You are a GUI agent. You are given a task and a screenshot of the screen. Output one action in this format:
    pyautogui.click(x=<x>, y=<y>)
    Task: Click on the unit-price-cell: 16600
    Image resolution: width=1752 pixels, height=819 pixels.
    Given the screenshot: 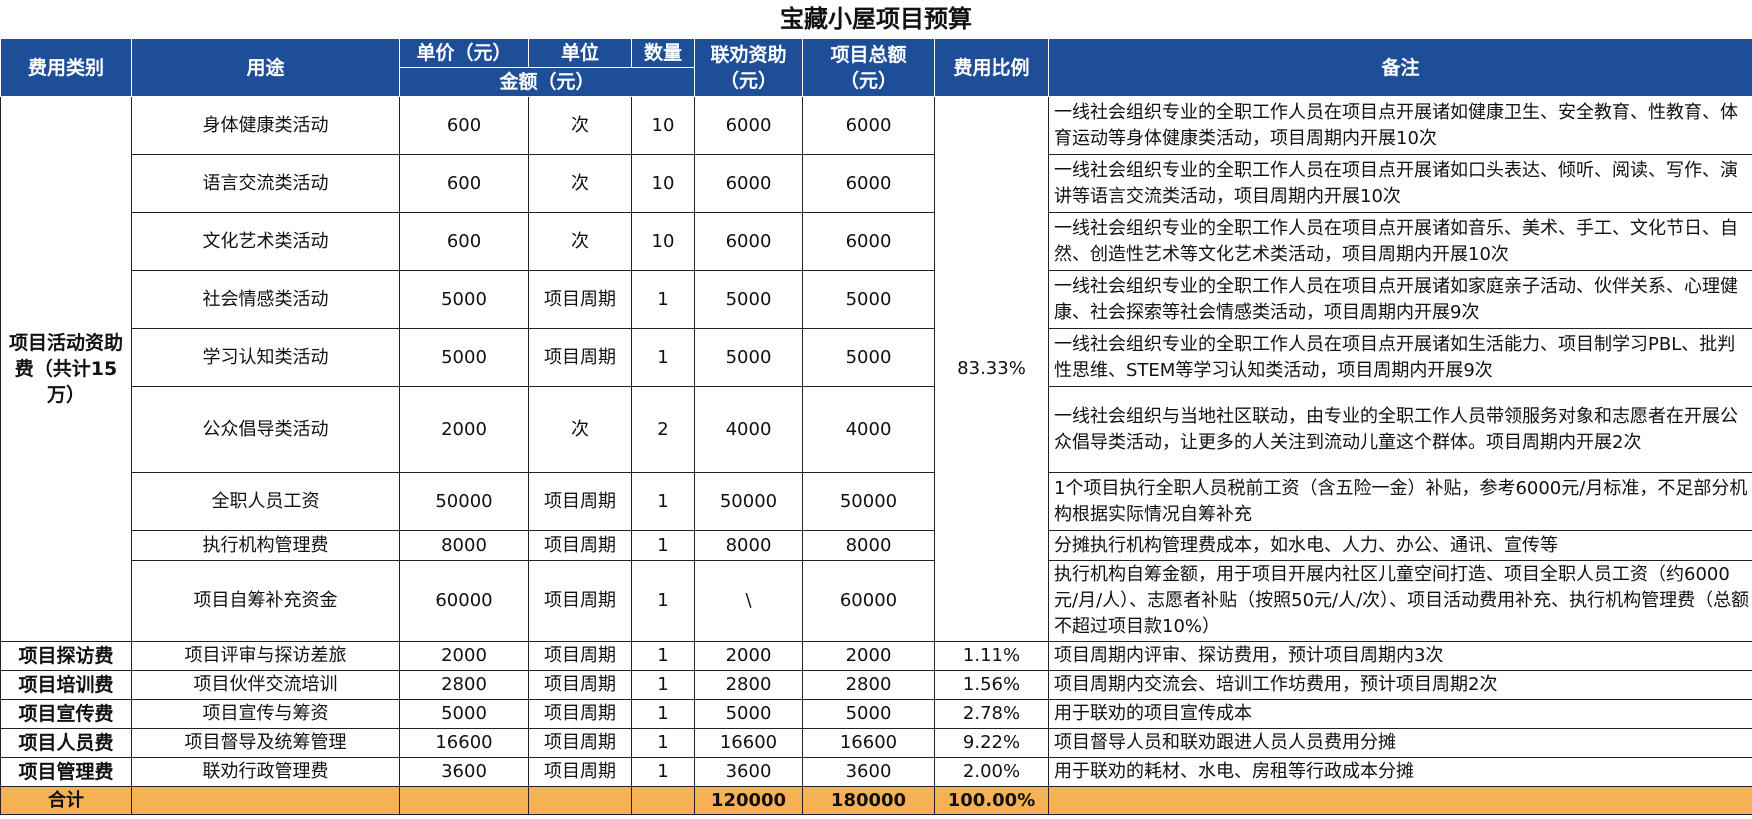 What is the action you would take?
    pyautogui.click(x=464, y=743)
    